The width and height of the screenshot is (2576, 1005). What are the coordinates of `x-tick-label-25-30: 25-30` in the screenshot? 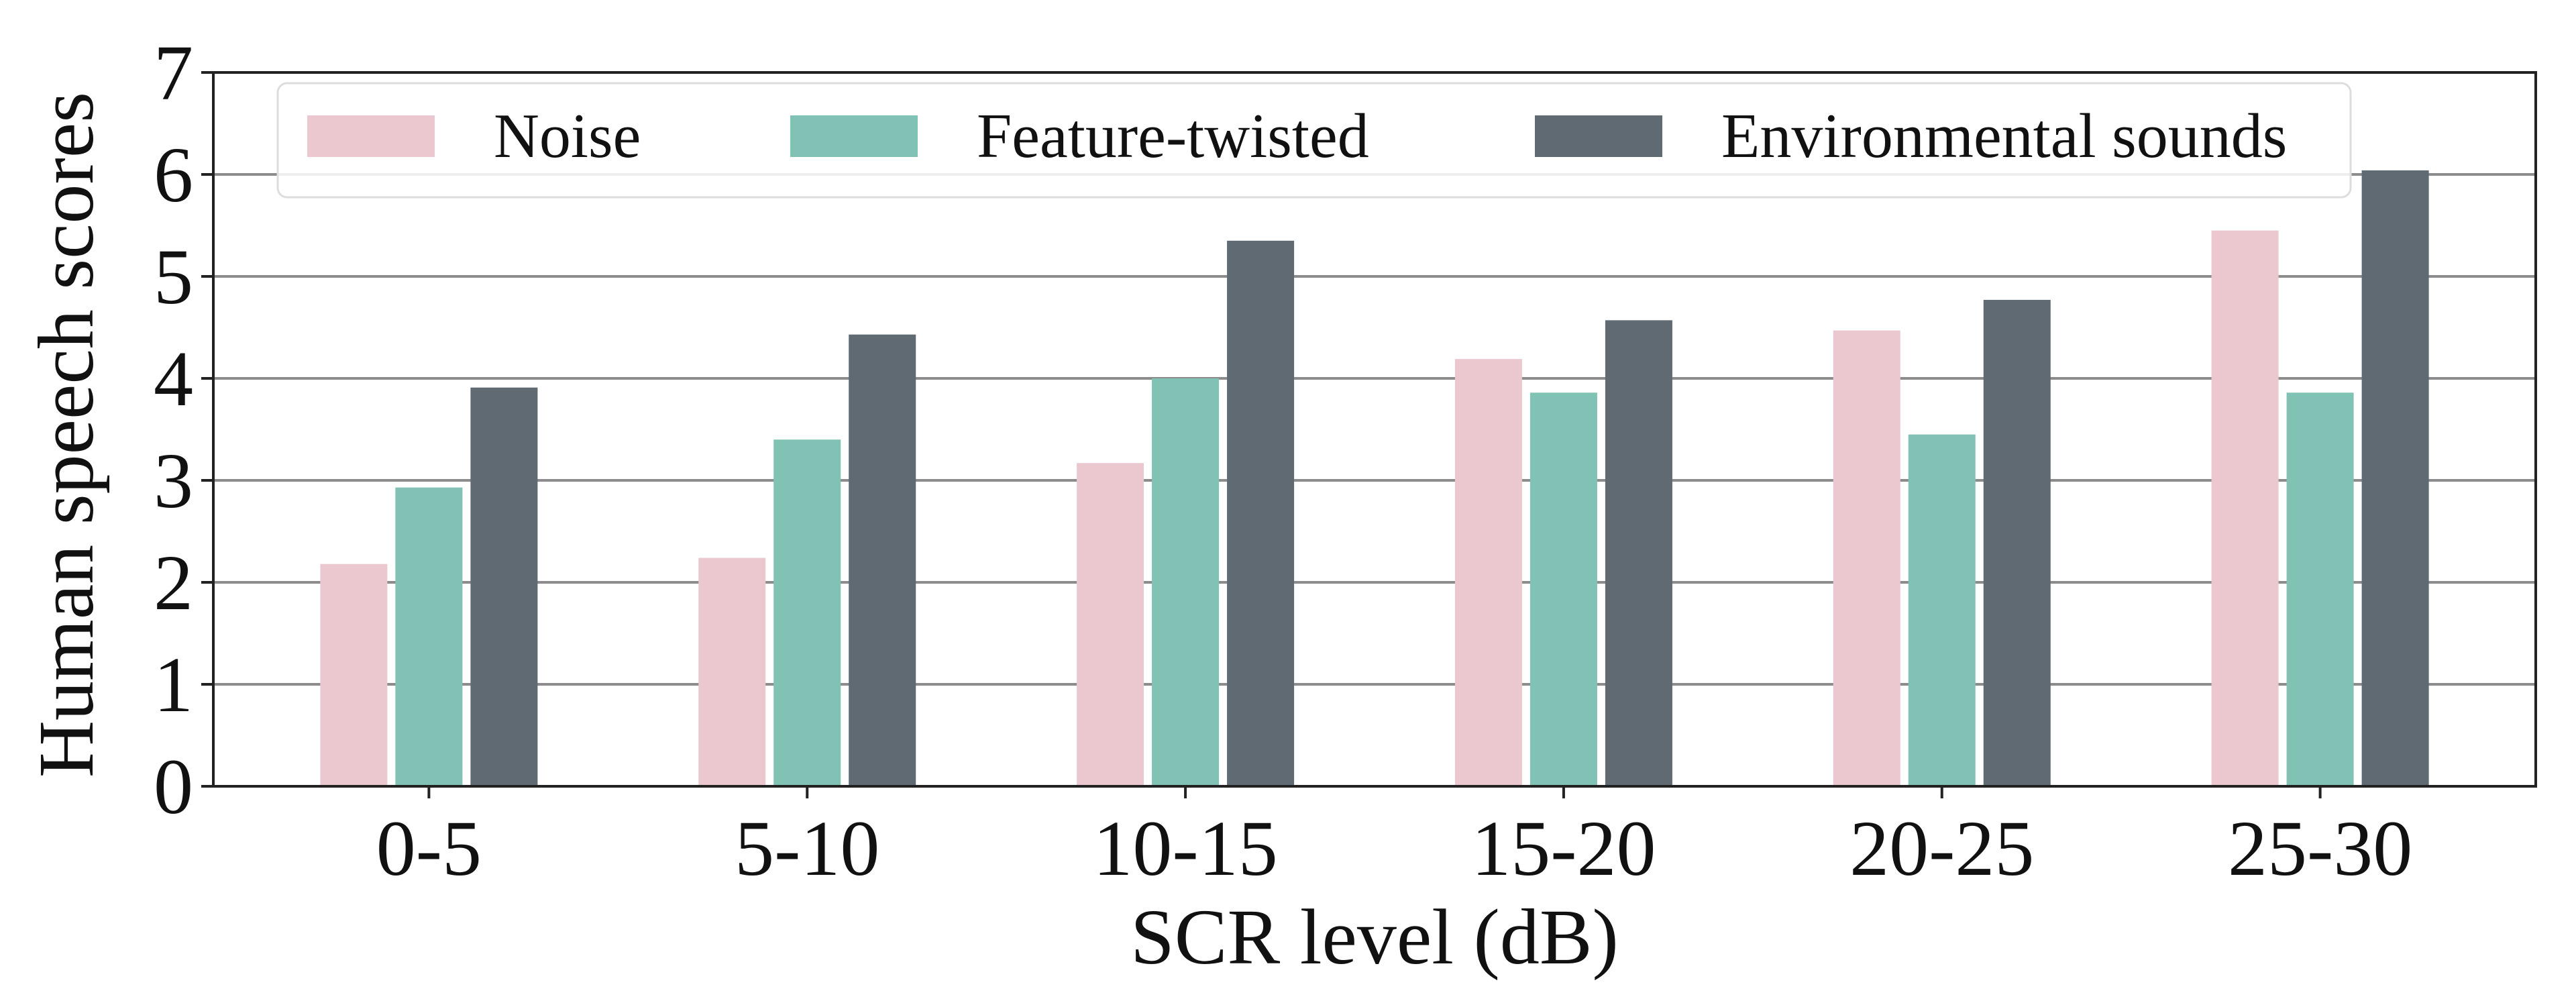 It's located at (2320, 848).